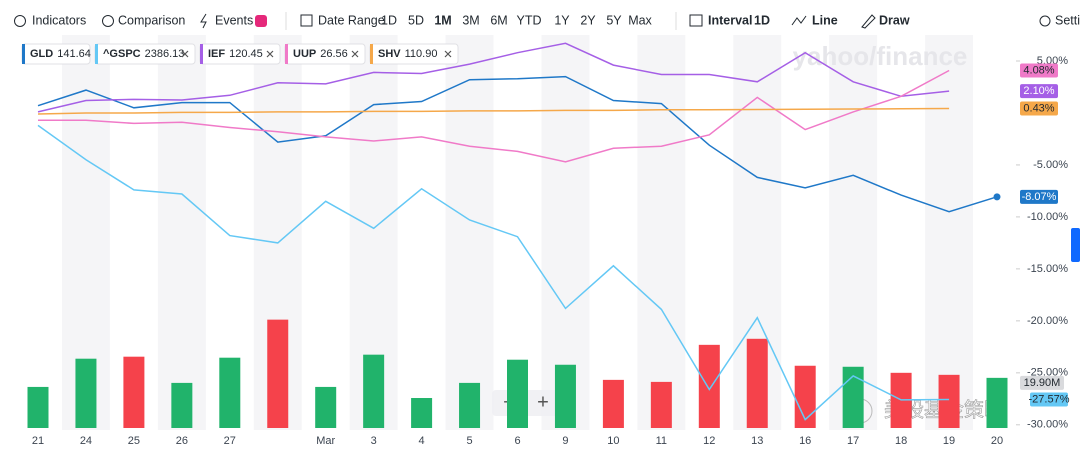 Image resolution: width=1080 pixels, height=459 pixels. Describe the element at coordinates (1075, 245) in the screenshot. I see `side-tab` at that location.